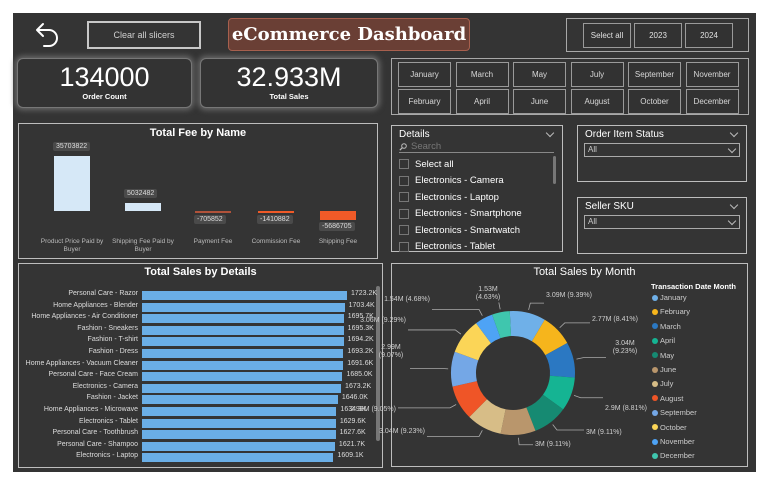  I want to click on year-2023-button: 2023, so click(658, 35).